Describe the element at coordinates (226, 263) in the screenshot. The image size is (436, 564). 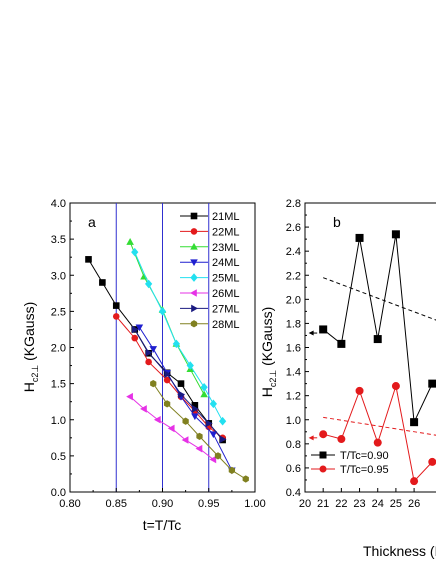
I see `legend-label: 24ML` at that location.